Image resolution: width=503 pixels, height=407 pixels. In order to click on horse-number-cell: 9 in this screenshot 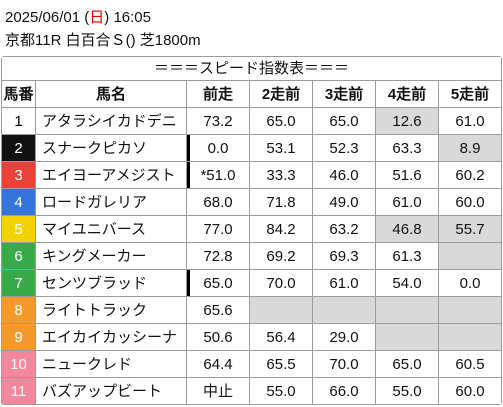, I will do `click(18, 337)`.